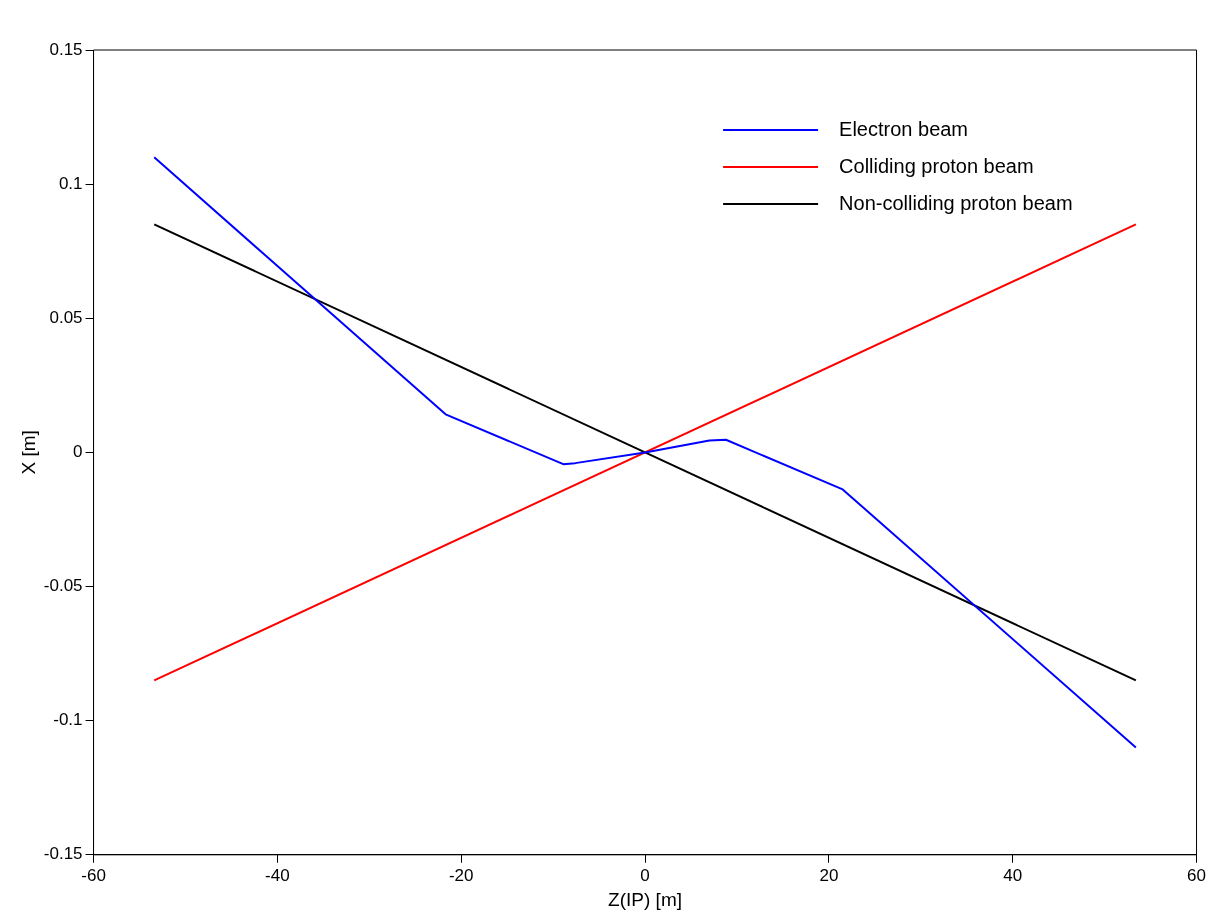  Describe the element at coordinates (645, 899) in the screenshot. I see `x-axis-title: Z(IP) [m]` at that location.